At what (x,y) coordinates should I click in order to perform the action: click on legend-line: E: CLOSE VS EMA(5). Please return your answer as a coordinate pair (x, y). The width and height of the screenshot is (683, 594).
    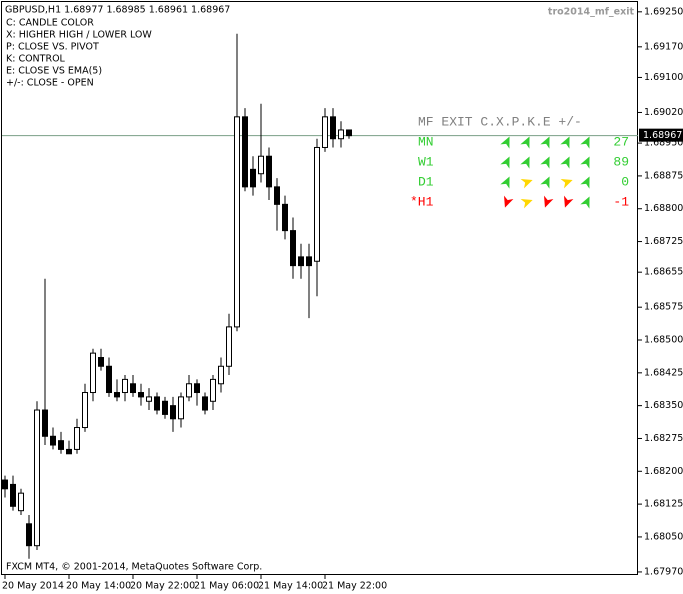
    Looking at the image, I should click on (54, 71).